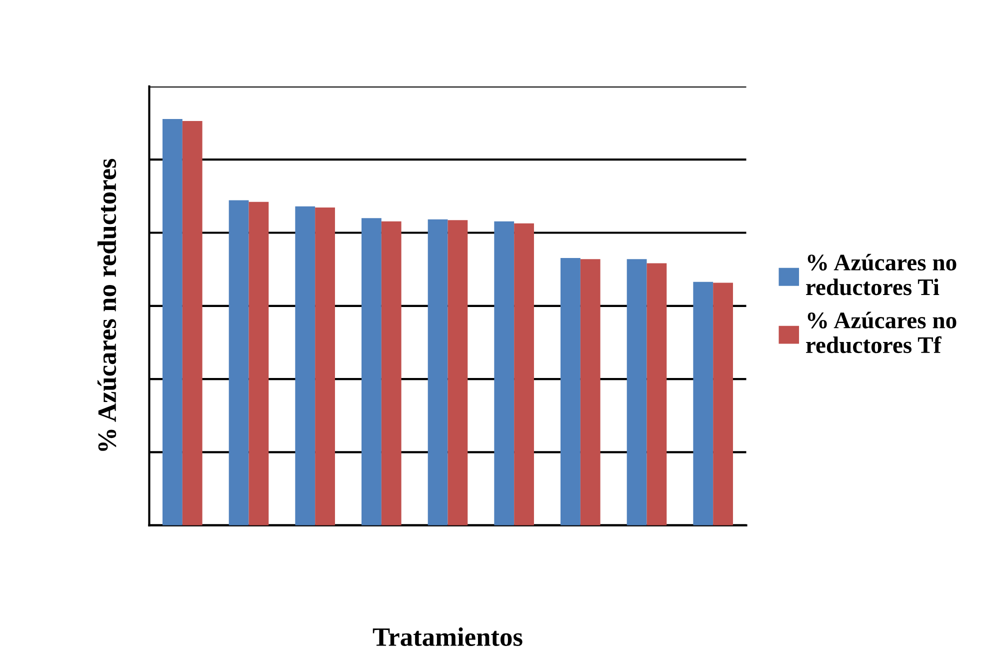 This screenshot has height=665, width=995. I want to click on legend-label: % Azúcares no reductores Tf, so click(881, 333).